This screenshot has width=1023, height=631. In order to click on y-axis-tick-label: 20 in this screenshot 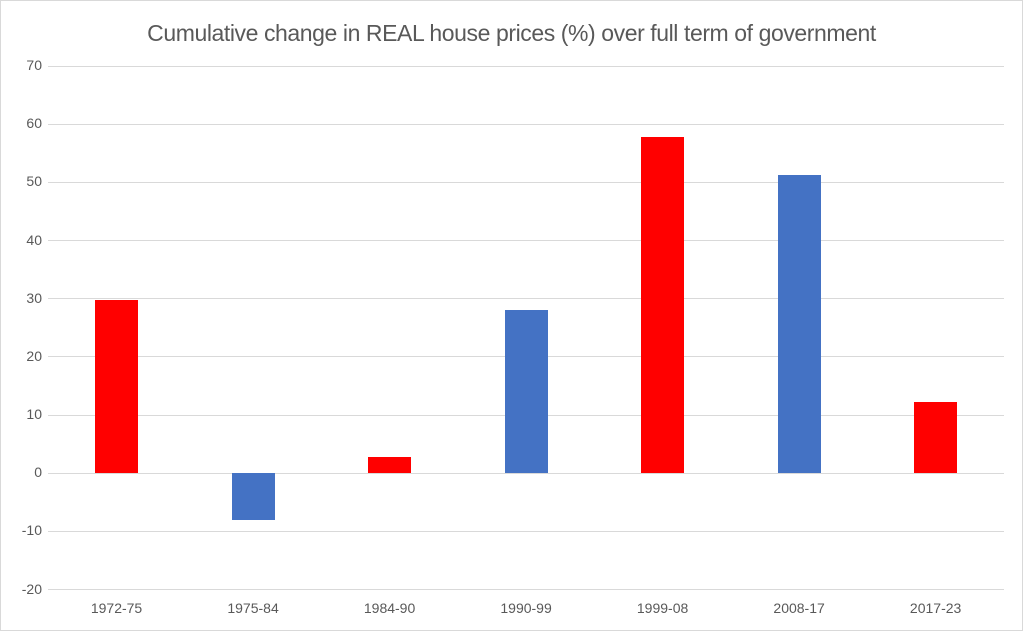, I will do `click(34, 355)`.